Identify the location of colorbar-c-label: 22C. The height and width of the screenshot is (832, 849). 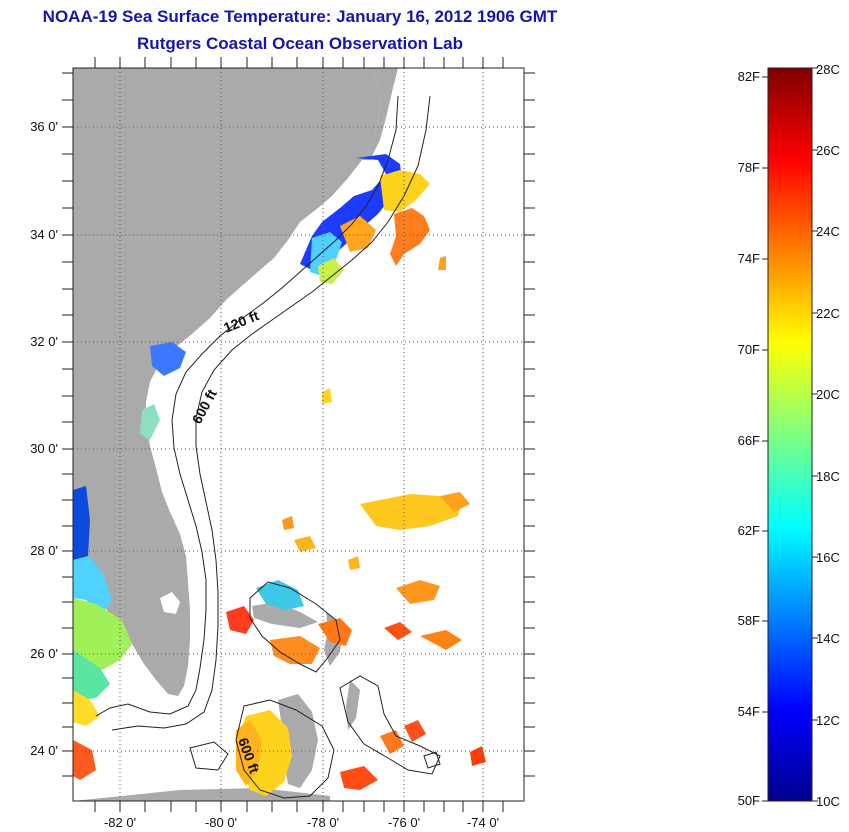
(828, 313).